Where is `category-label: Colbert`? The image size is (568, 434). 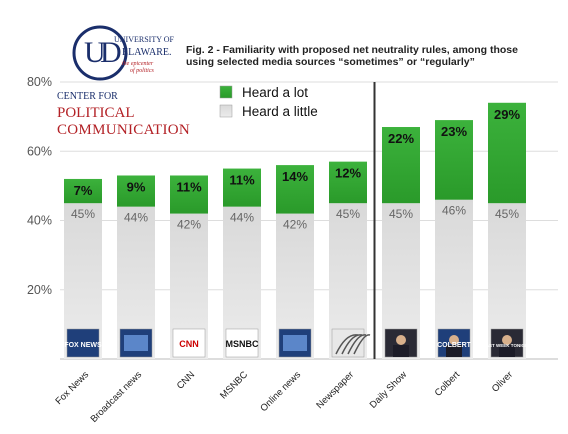
category-label: Colbert is located at coordinates (448, 384).